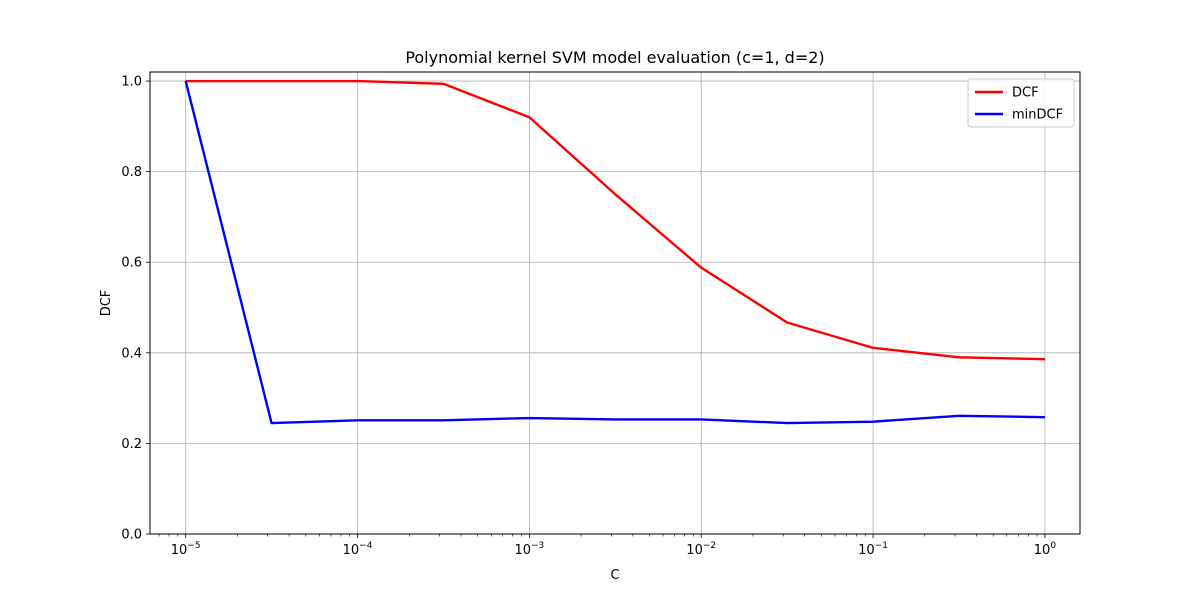 The width and height of the screenshot is (1200, 600). I want to click on y-tick-label: 0.2, so click(131, 444).